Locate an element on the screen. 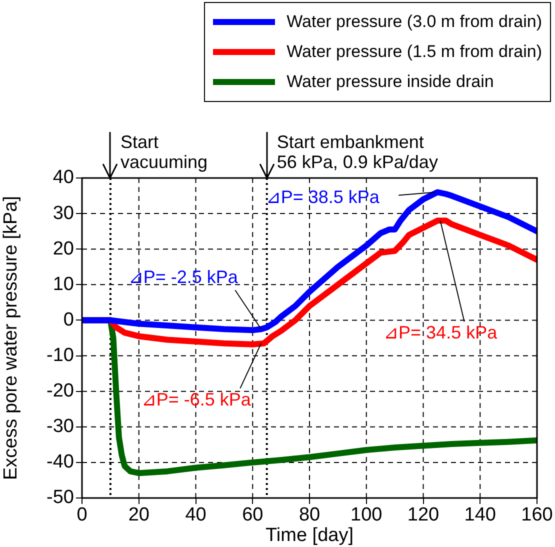  y-tick-label: 10 is located at coordinates (63, 284).